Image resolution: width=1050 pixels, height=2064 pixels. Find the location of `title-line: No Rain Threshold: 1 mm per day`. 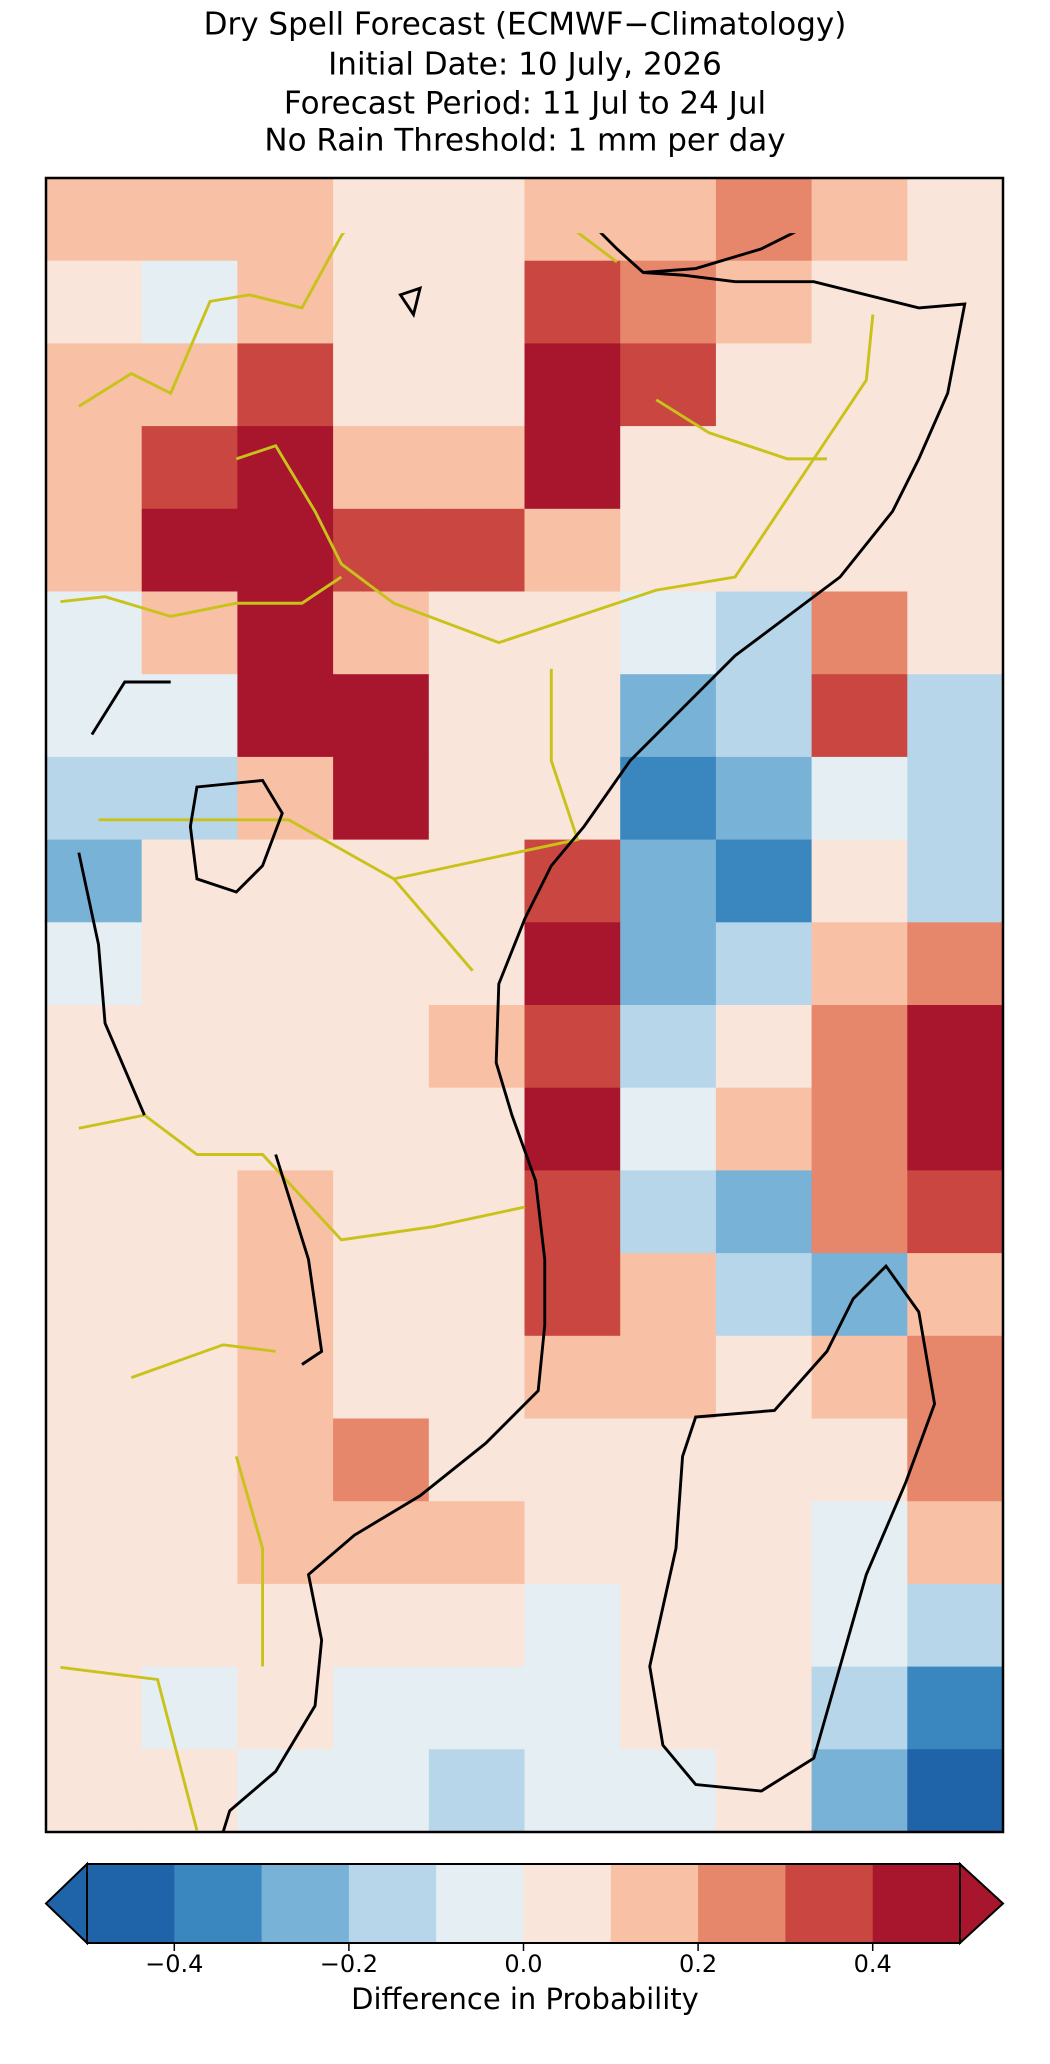

title-line: No Rain Threshold: 1 mm per day is located at coordinates (524, 141).